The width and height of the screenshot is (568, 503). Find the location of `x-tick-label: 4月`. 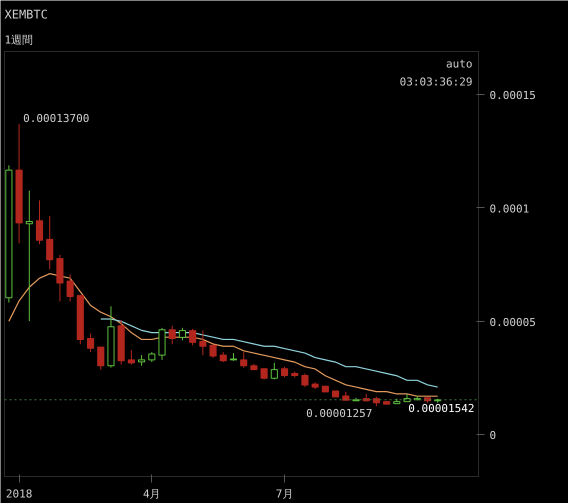

x-tick-label: 4月 is located at coordinates (151, 494).